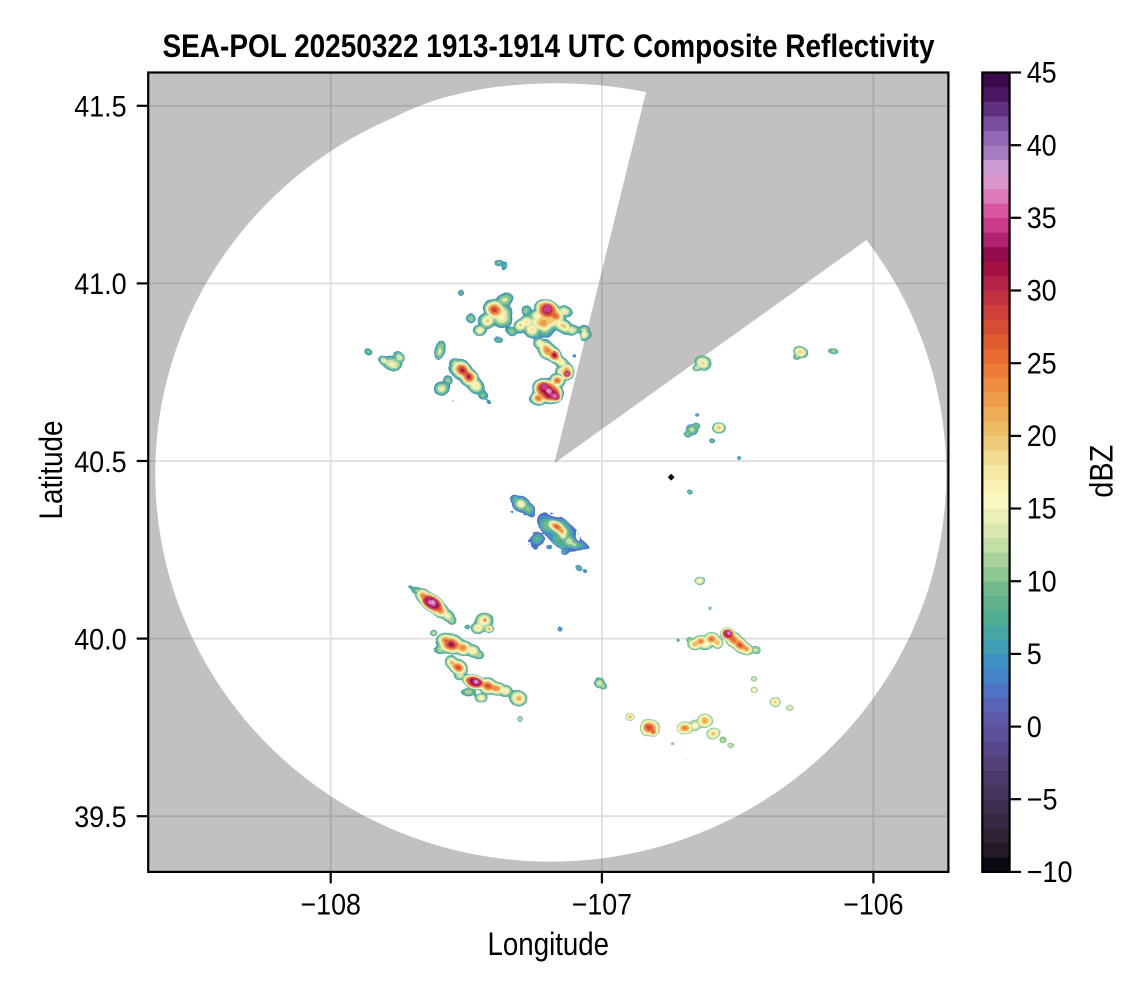 Image resolution: width=1146 pixels, height=995 pixels. Describe the element at coordinates (1042, 145) in the screenshot. I see `svg-text: 40` at that location.